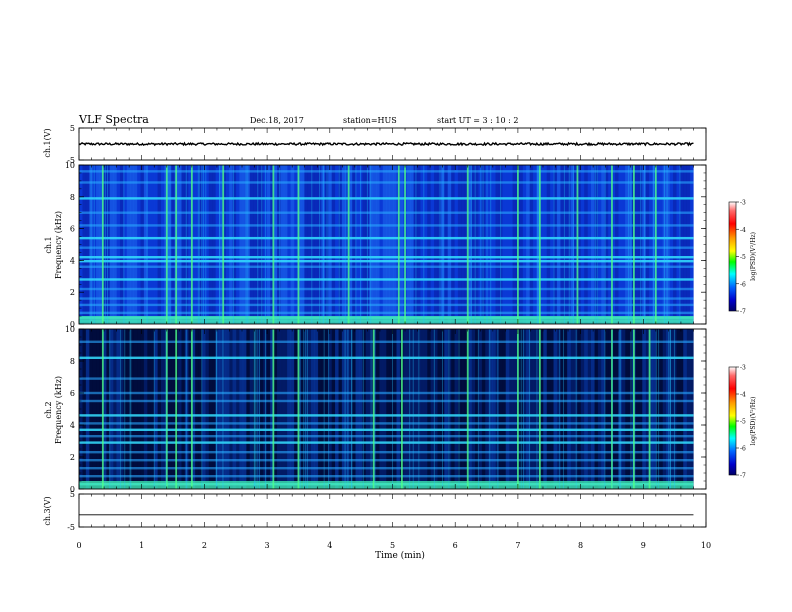 This screenshot has width=792, height=612. Describe the element at coordinates (387, 511) in the screenshot. I see `ch3-waveform-panel: 5 -5` at that location.